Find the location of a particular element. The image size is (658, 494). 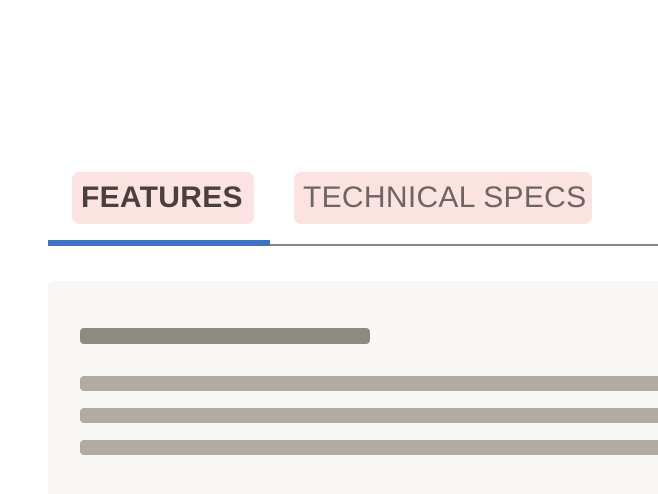

skeleton-title-placeholder is located at coordinates (225, 336).